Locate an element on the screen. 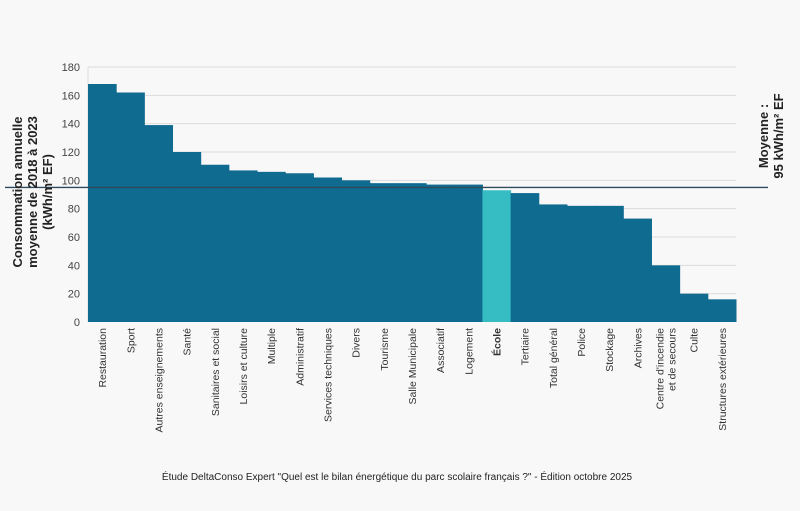 This screenshot has width=800, height=511. x-tick-label: Archives is located at coordinates (638, 348).